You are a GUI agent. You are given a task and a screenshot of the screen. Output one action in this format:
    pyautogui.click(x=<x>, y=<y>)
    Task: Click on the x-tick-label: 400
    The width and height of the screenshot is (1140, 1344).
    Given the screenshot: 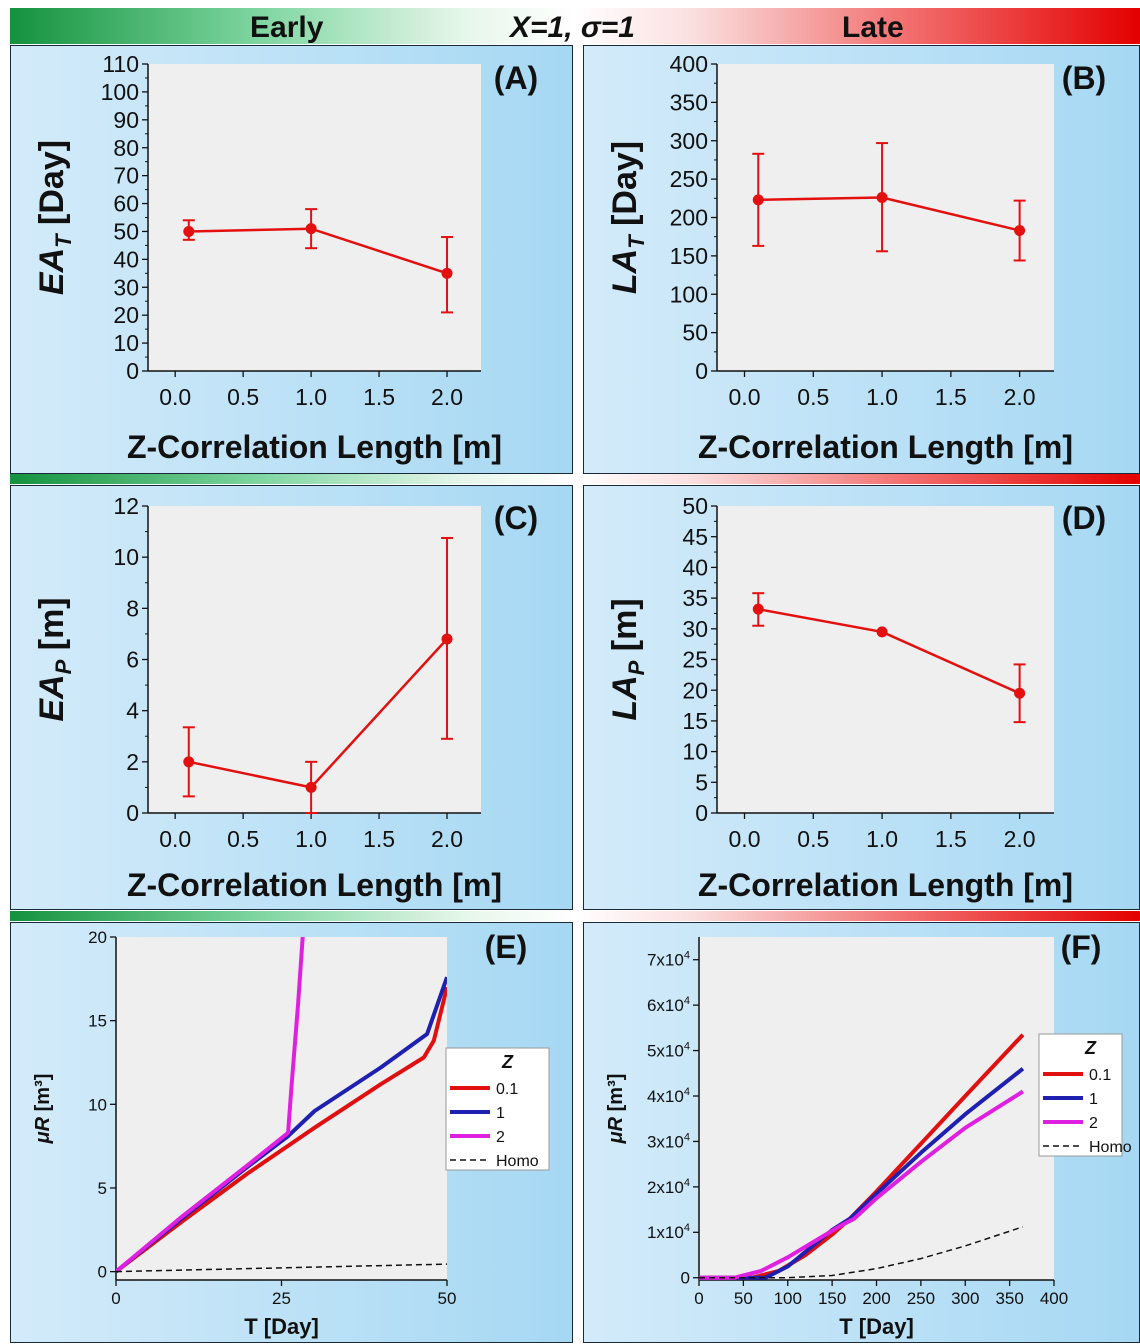 What is the action you would take?
    pyautogui.click(x=1054, y=1298)
    